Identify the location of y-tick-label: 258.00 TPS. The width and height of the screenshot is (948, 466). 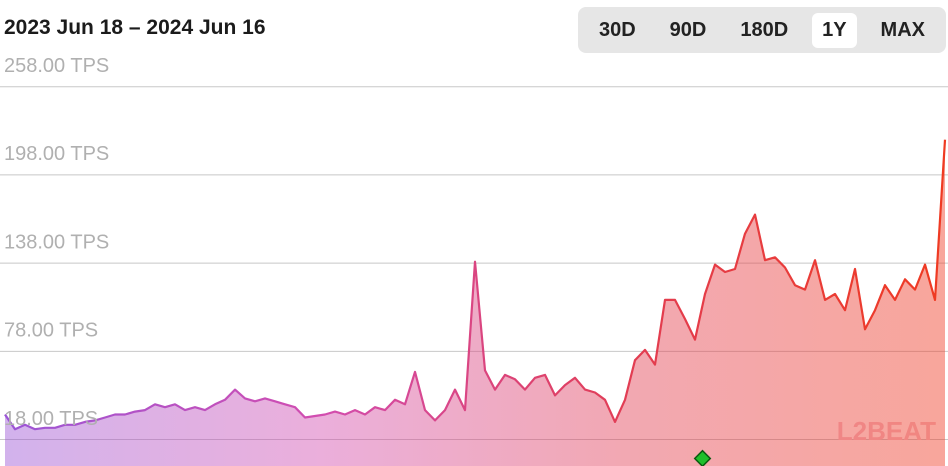
(56, 66).